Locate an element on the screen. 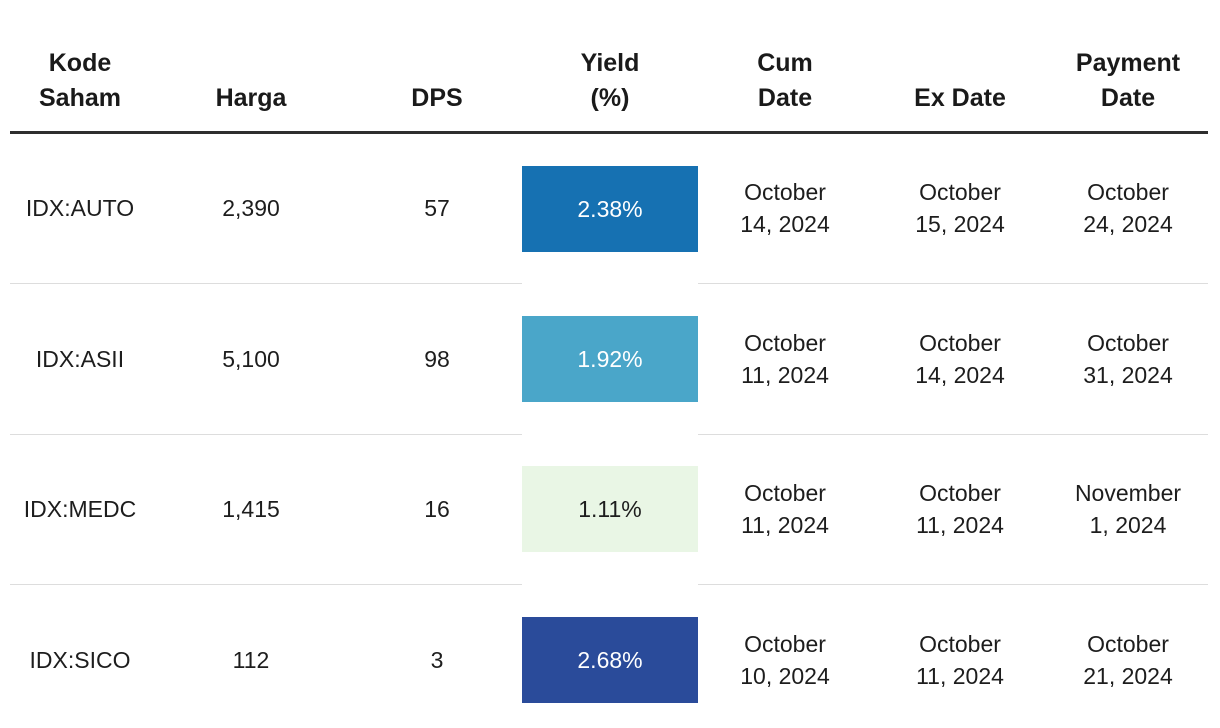 The width and height of the screenshot is (1220, 728). cell-harga: 5,100 is located at coordinates (251, 359).